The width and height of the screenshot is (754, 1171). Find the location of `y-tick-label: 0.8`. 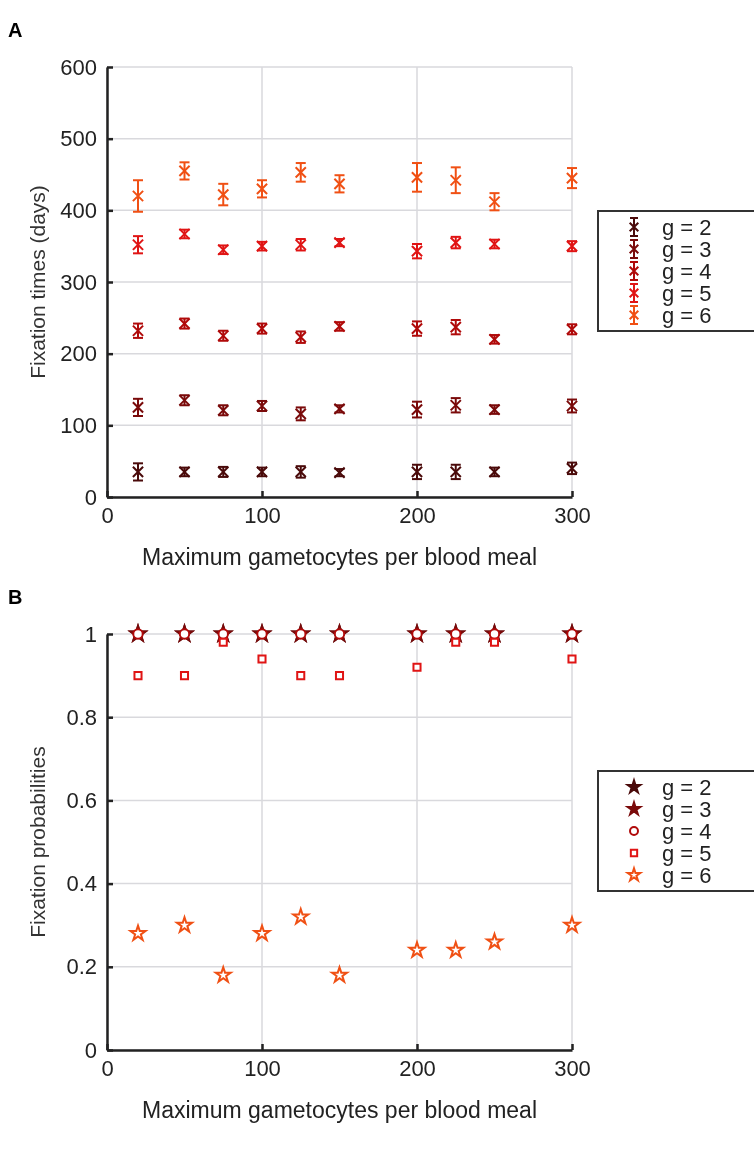

y-tick-label: 0.8 is located at coordinates (81, 717).